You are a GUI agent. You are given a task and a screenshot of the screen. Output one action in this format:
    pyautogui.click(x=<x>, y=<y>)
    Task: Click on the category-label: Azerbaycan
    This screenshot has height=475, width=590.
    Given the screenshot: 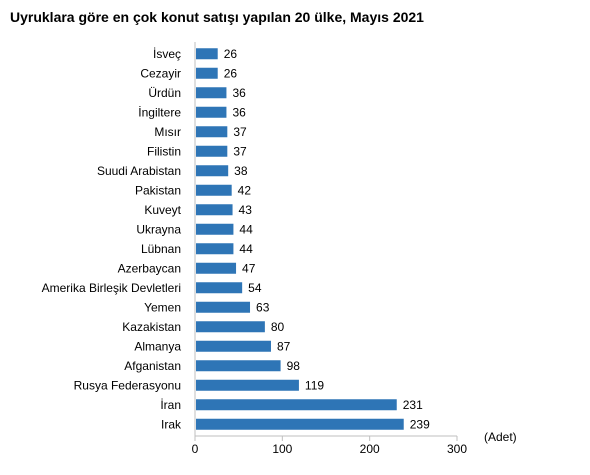 What is the action you would take?
    pyautogui.click(x=149, y=268)
    